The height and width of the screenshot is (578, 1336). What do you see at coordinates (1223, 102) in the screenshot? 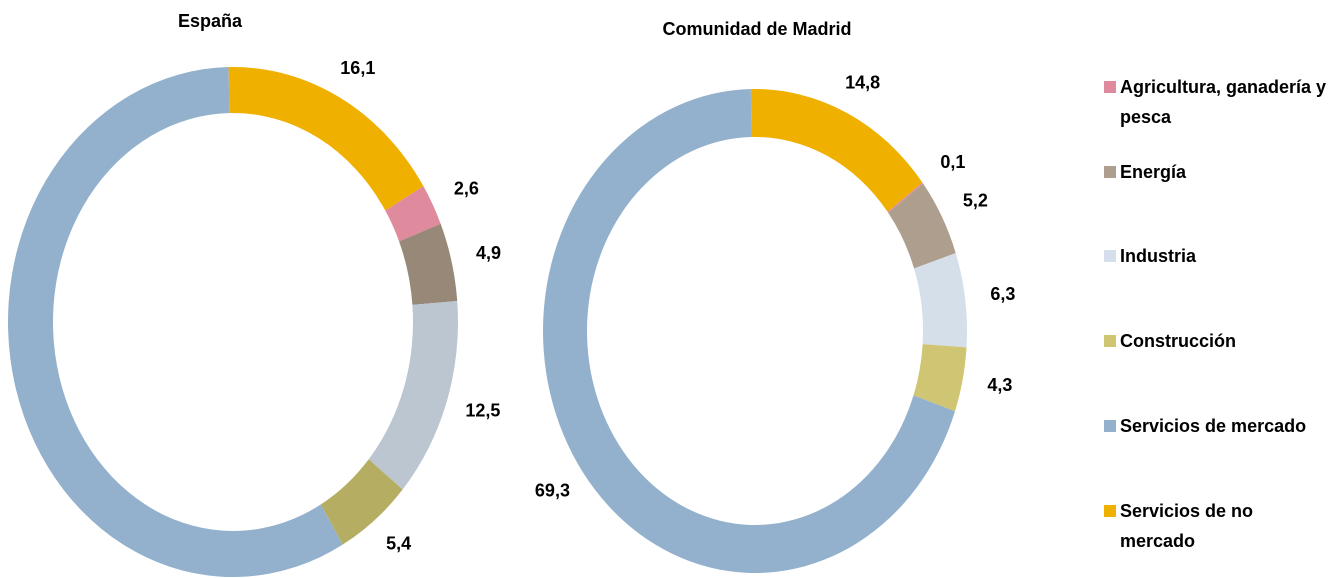
I see `legend-label: Agricultura, ganadería y pesca` at bounding box center [1223, 102].